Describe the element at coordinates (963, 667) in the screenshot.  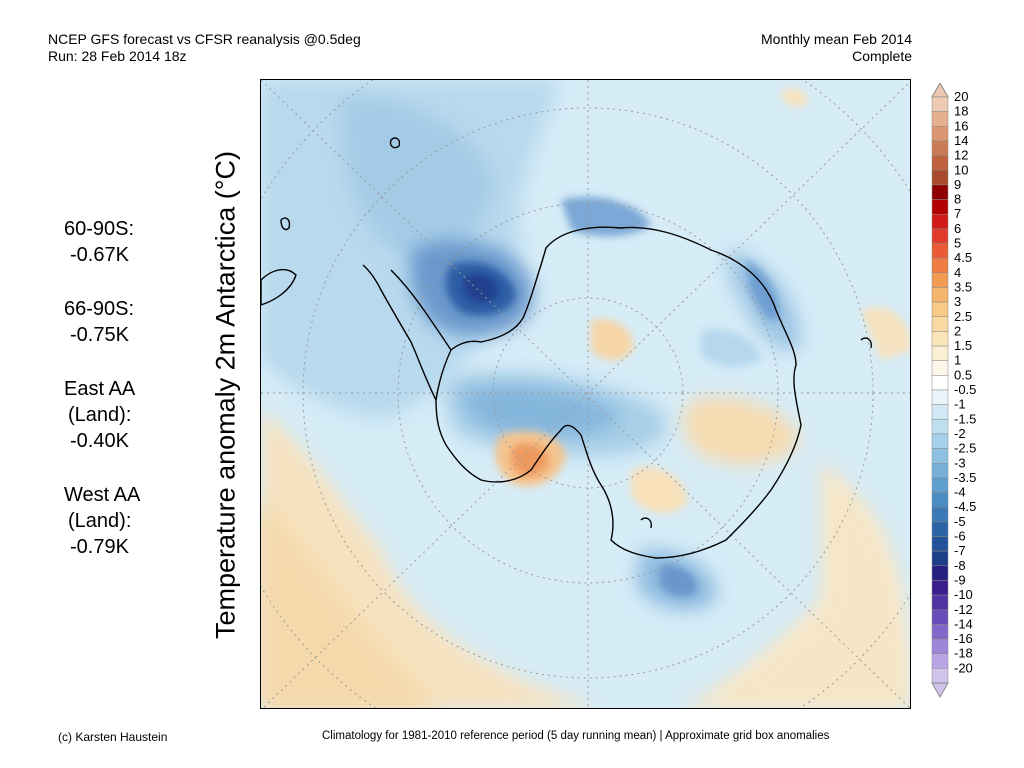
I see `colorbar-tick-label: -20` at that location.